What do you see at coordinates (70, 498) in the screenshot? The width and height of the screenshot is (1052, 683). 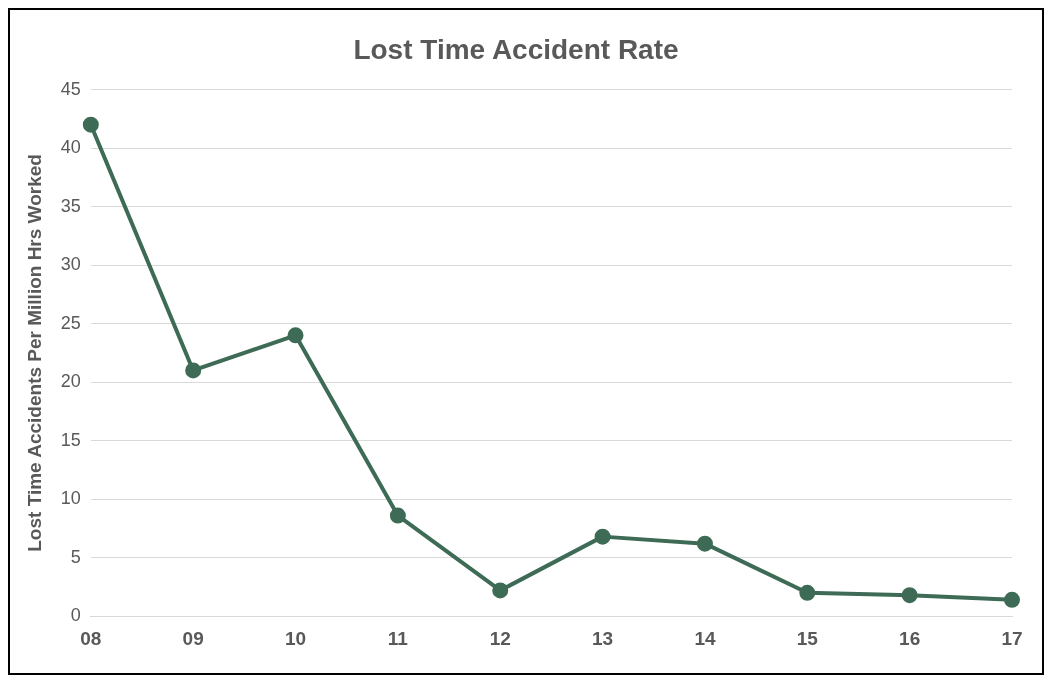 I see `y-tick-label: 10` at bounding box center [70, 498].